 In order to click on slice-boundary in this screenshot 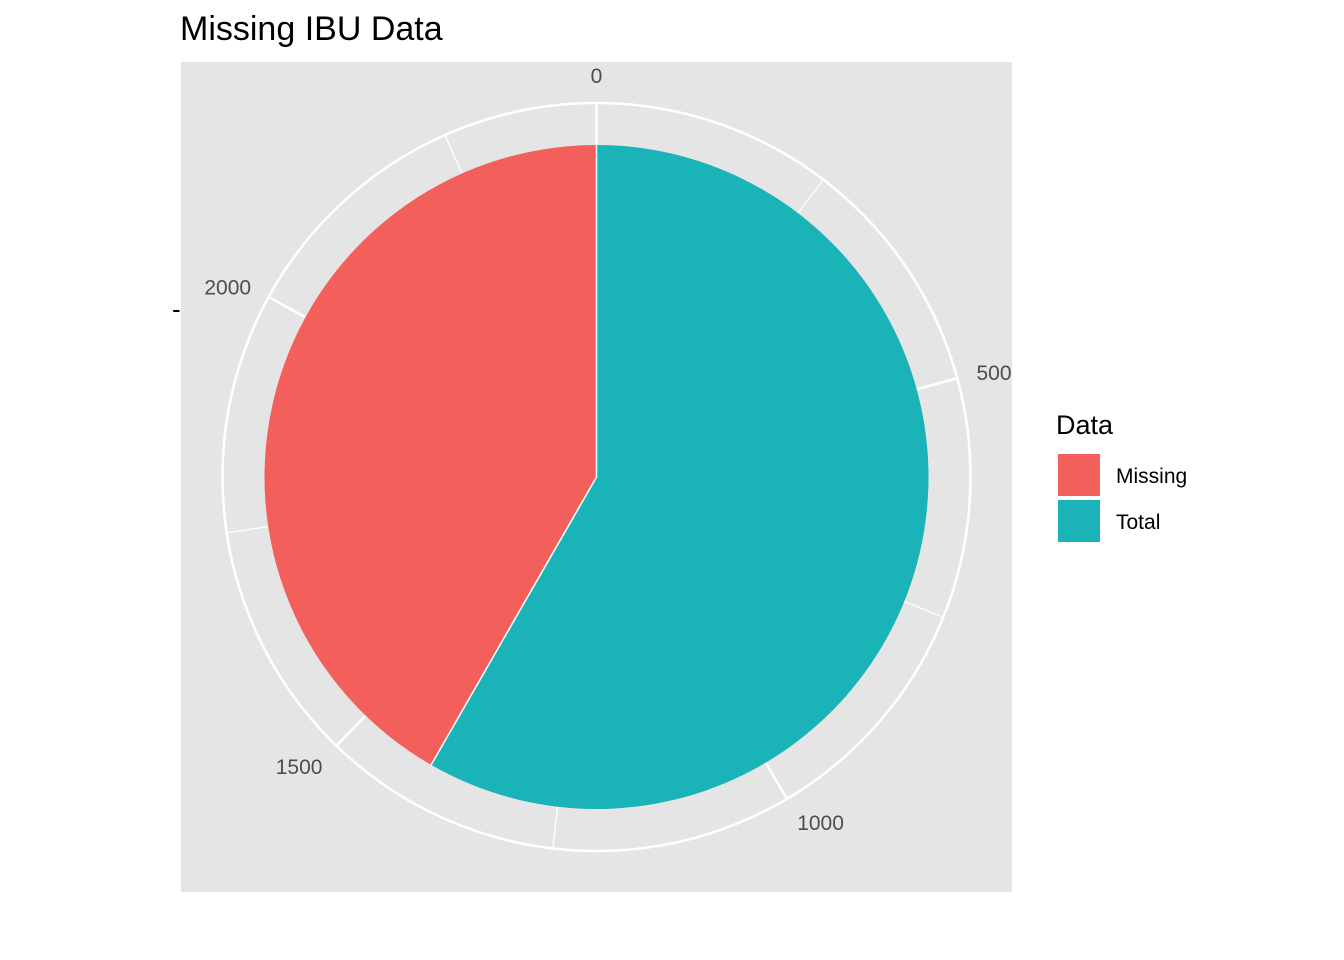, I will do `click(514, 621)`.